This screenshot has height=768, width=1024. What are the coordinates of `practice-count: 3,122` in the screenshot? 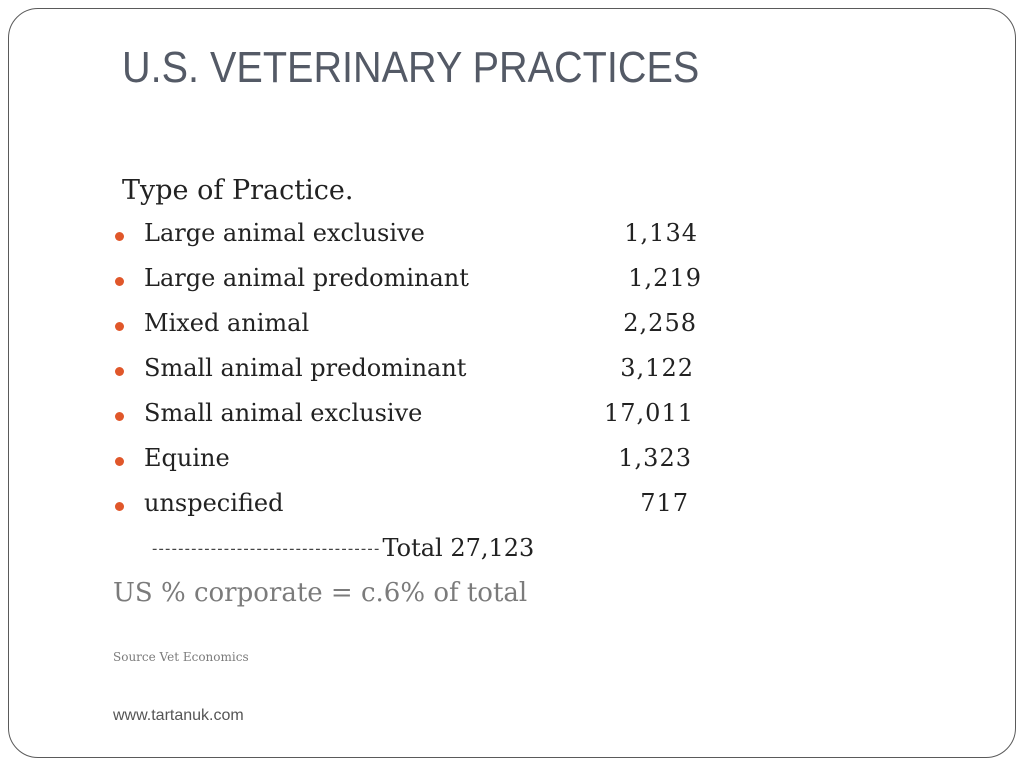 It's located at (657, 368).